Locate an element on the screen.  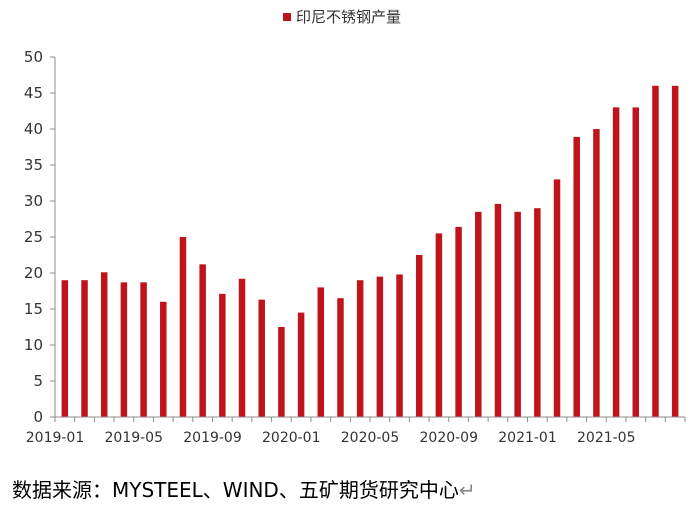
source-text: 数据来源：MYSTEEL、WIND、五矿期货研究中心 is located at coordinates (235, 490).